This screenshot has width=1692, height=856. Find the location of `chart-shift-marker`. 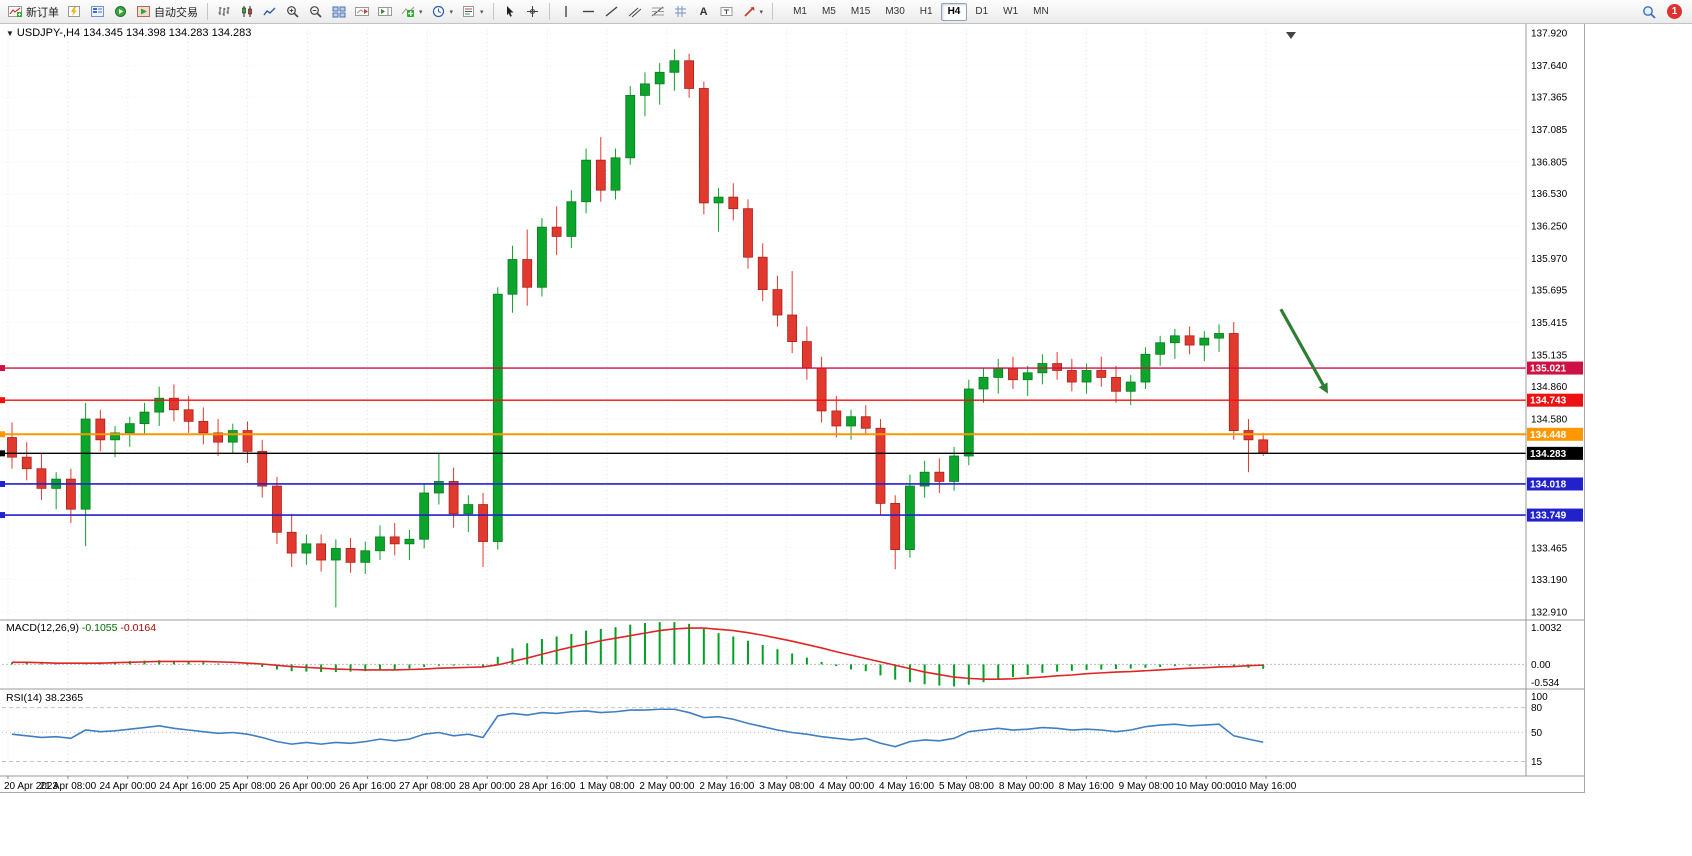

chart-shift-marker is located at coordinates (1291, 35).